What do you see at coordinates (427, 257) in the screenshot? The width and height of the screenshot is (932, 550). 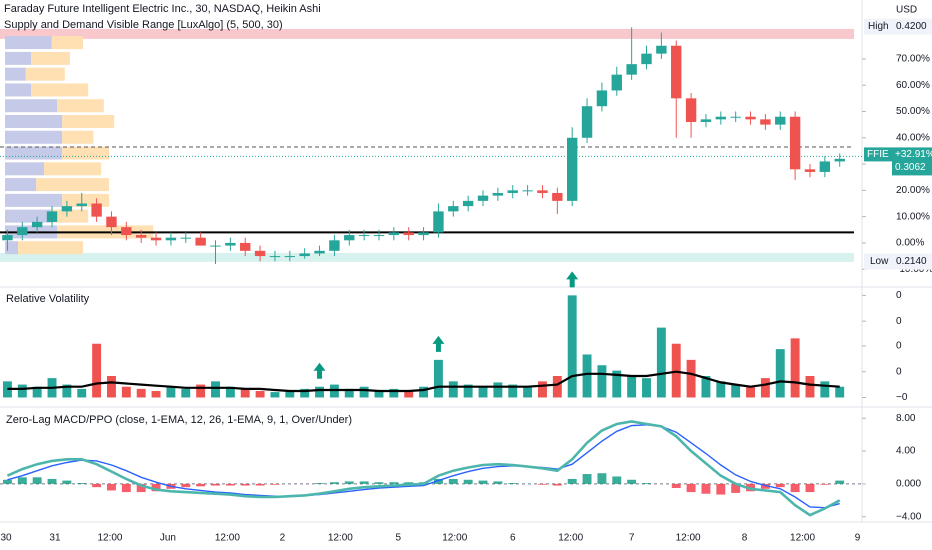 I see `demand-zone` at bounding box center [427, 257].